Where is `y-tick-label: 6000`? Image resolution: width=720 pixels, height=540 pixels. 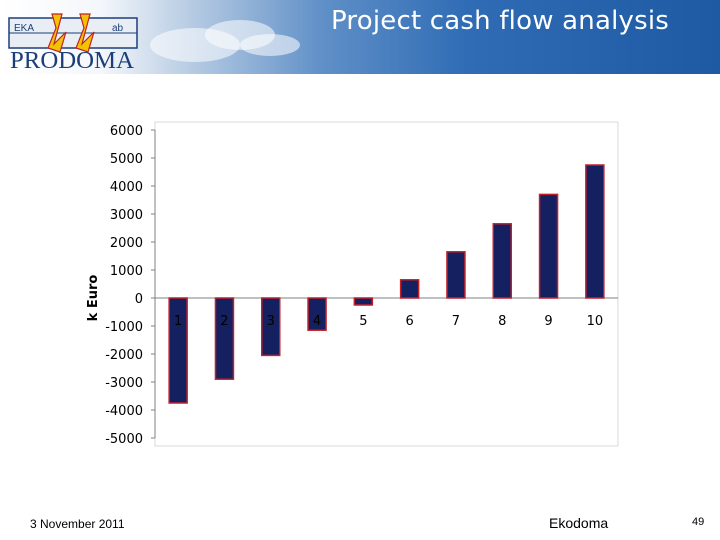
y-tick-label: 6000 is located at coordinates (126, 131).